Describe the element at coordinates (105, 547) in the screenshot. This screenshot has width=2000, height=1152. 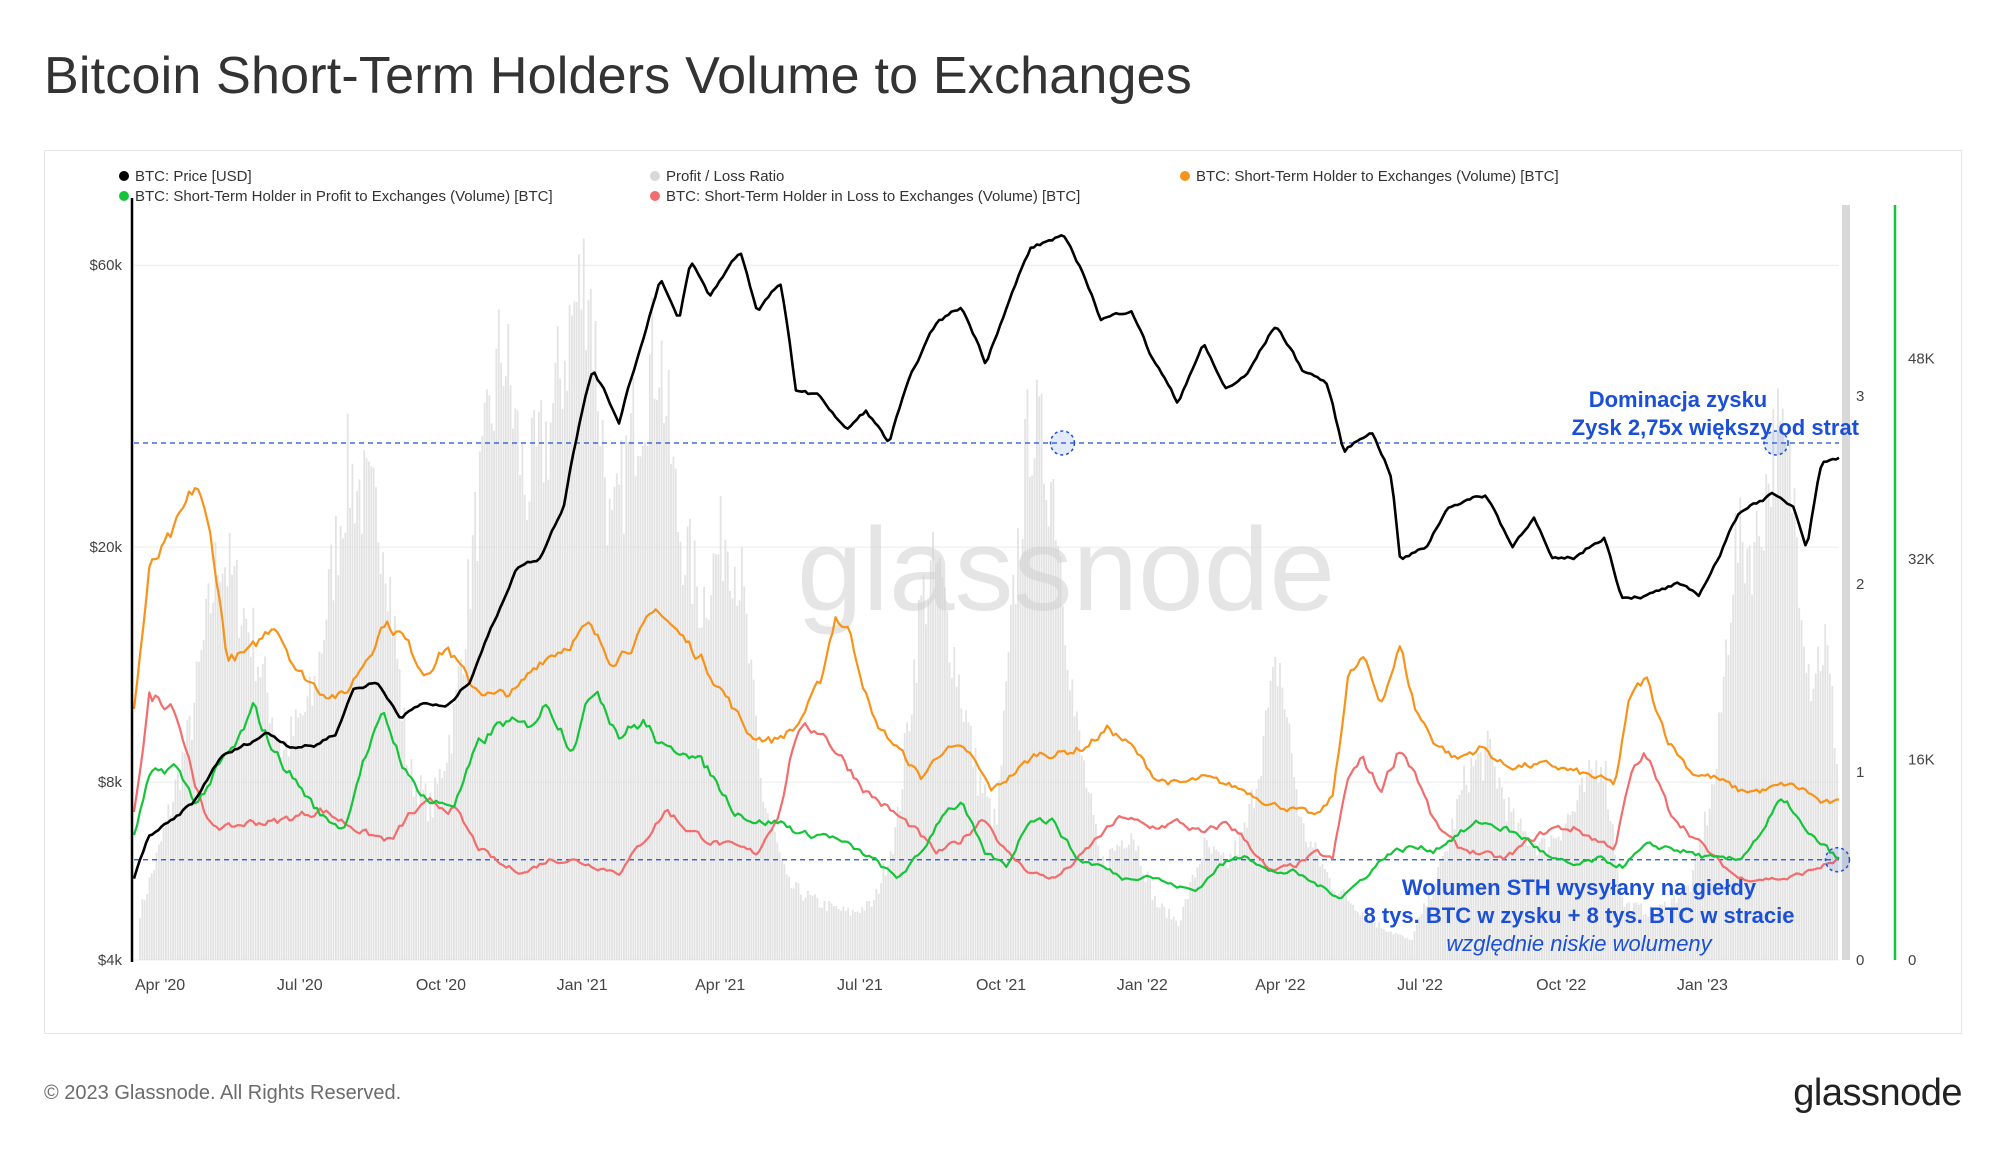
I see `price-tick-label: $20k` at that location.